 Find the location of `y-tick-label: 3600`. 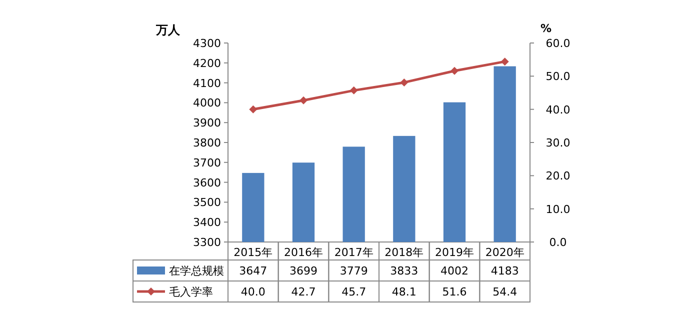

y-tick-label: 3600 is located at coordinates (207, 183).